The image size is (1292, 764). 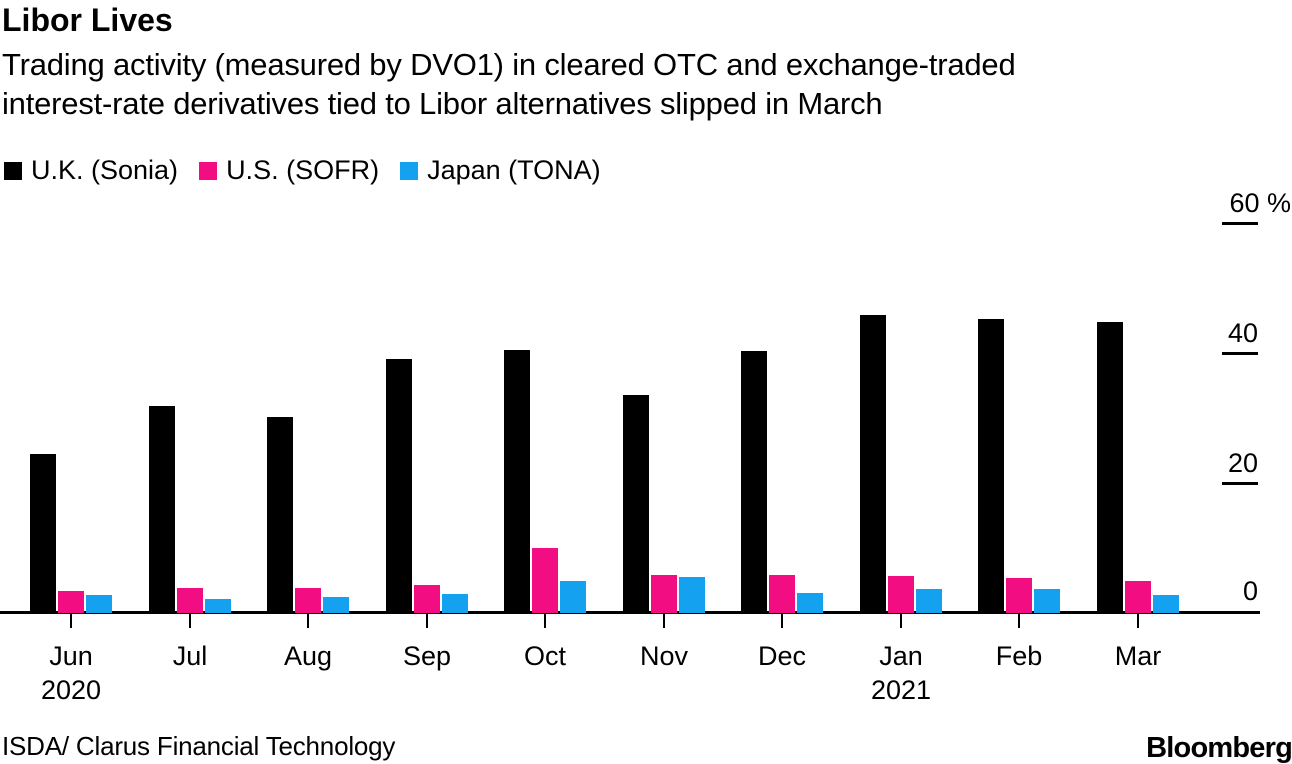 What do you see at coordinates (1019, 656) in the screenshot?
I see `x-axis-label-feb: Feb` at bounding box center [1019, 656].